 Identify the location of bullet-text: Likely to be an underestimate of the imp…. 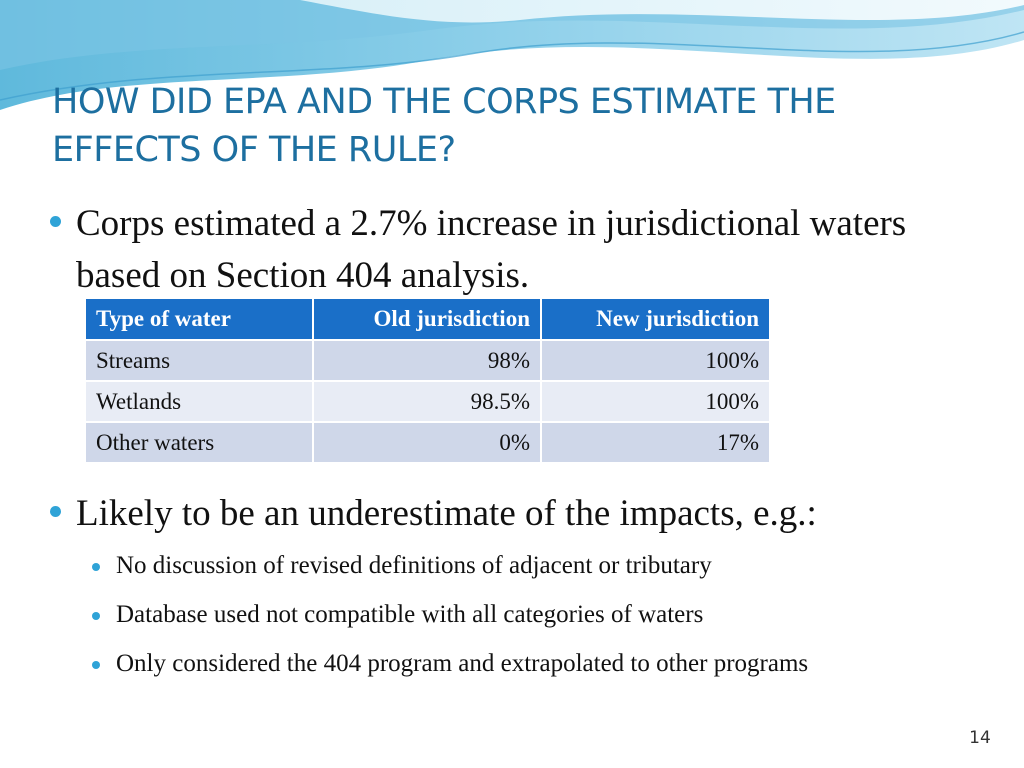
(446, 513).